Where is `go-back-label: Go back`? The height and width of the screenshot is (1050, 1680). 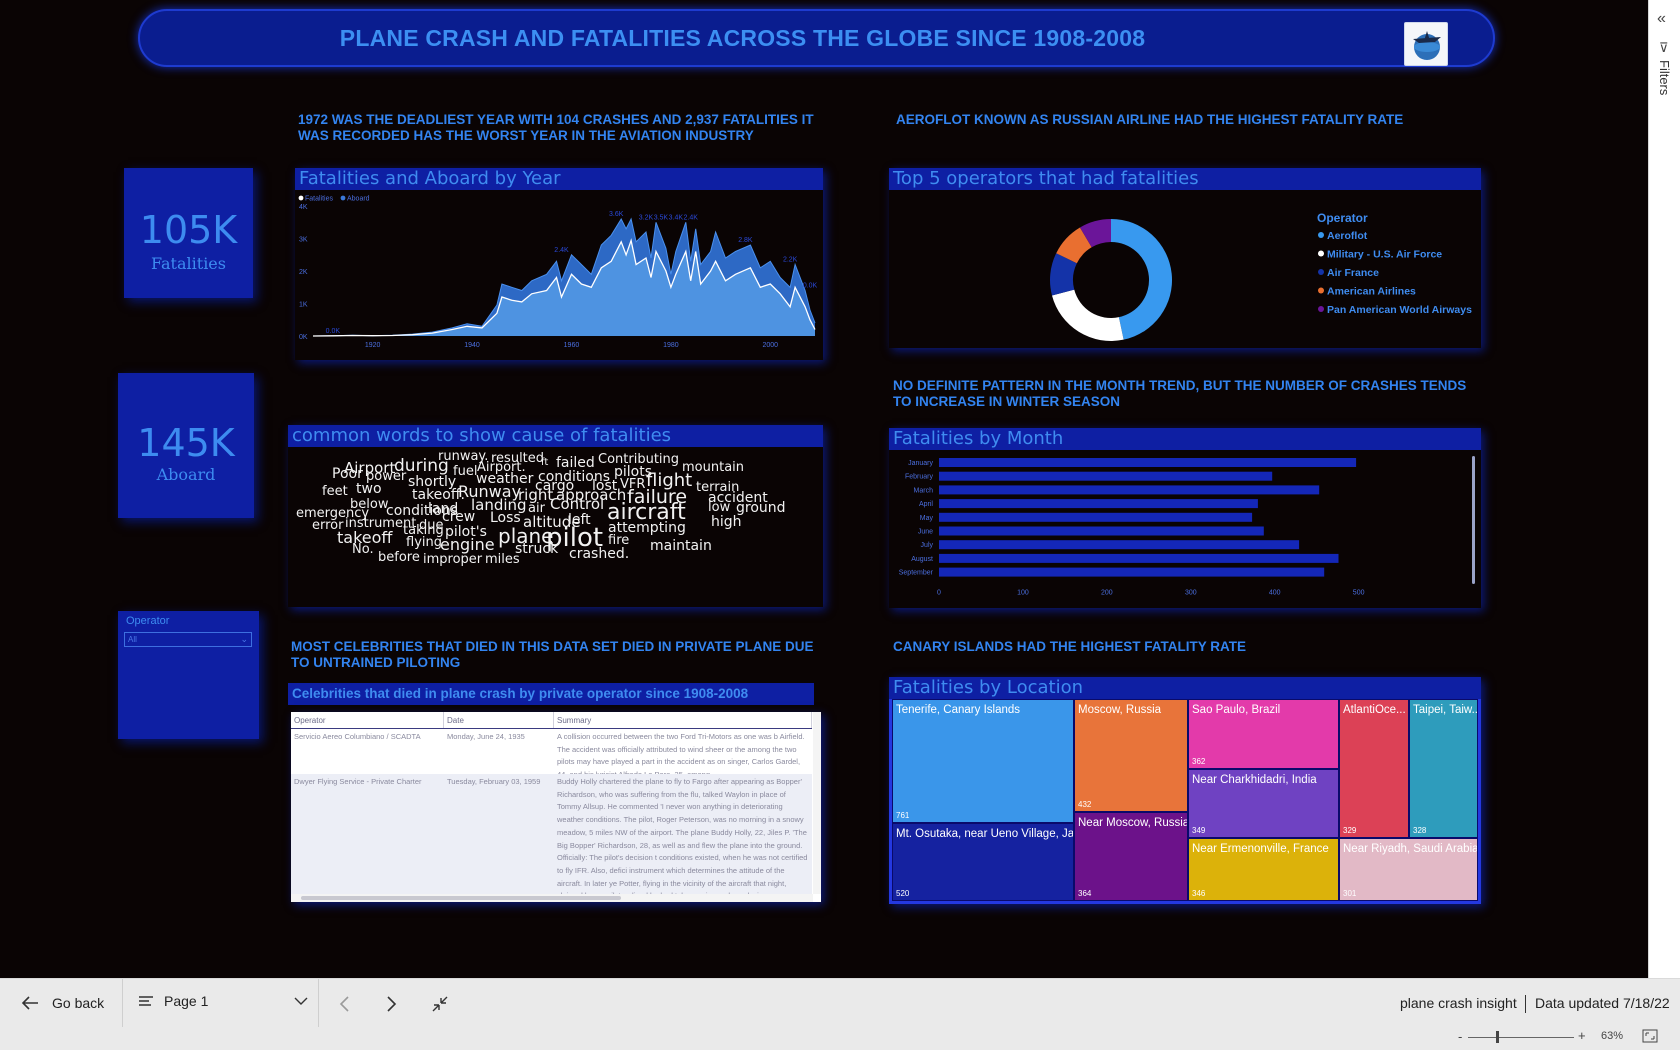 go-back-label: Go back is located at coordinates (78, 1003).